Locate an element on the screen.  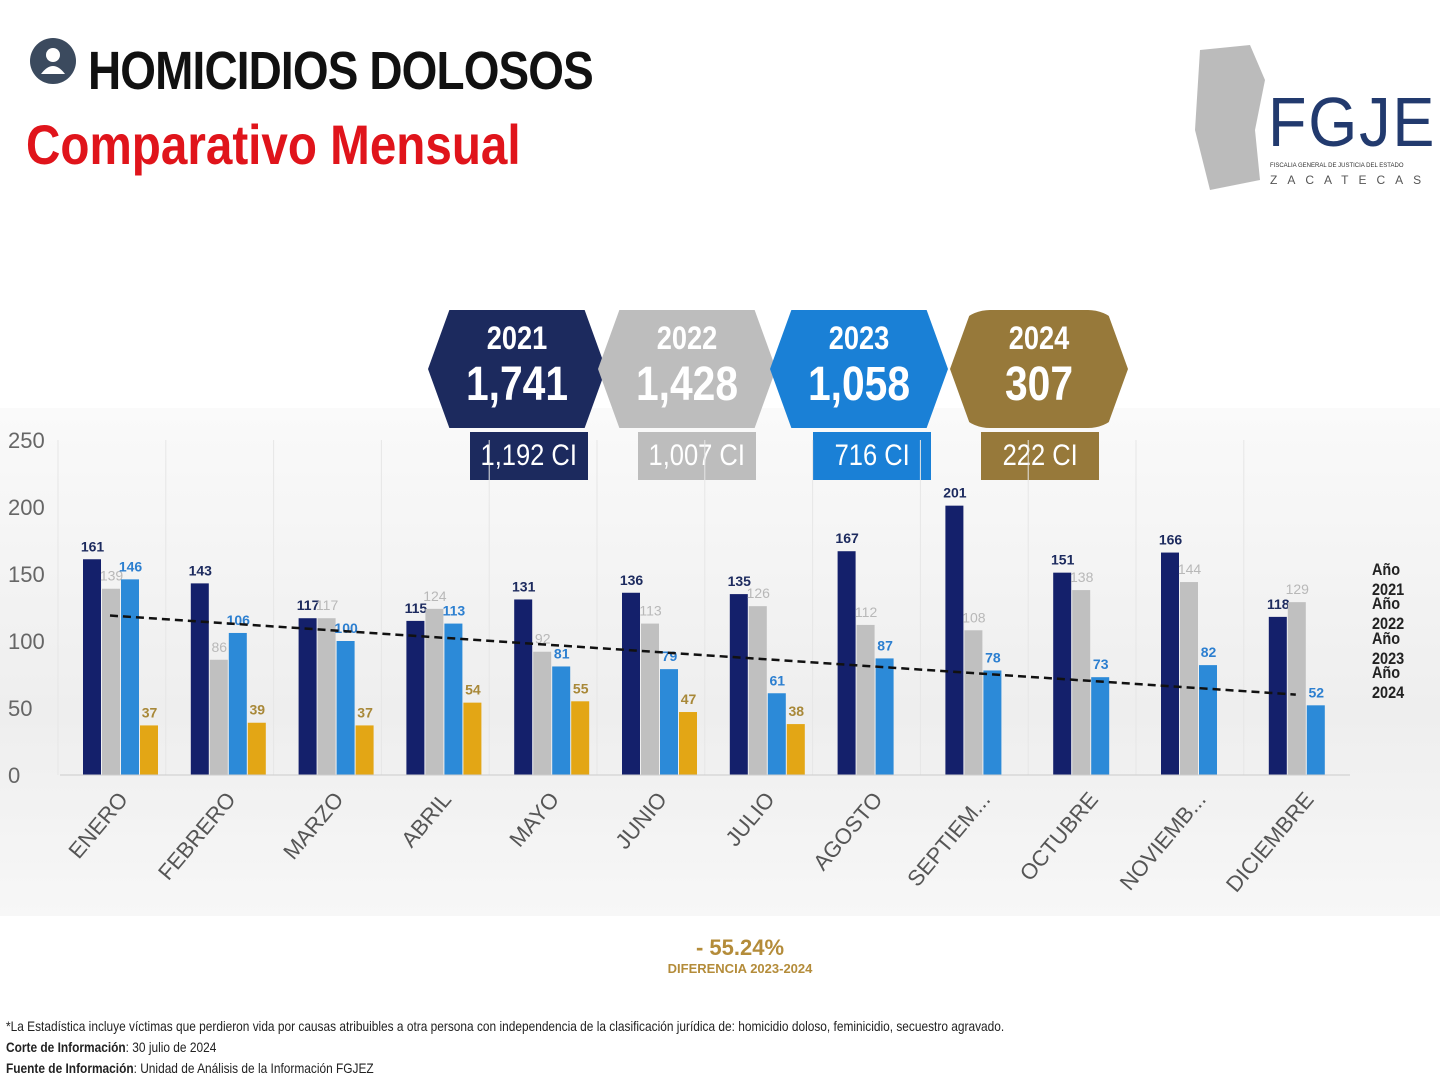
data-label: 135 is located at coordinates (740, 581).